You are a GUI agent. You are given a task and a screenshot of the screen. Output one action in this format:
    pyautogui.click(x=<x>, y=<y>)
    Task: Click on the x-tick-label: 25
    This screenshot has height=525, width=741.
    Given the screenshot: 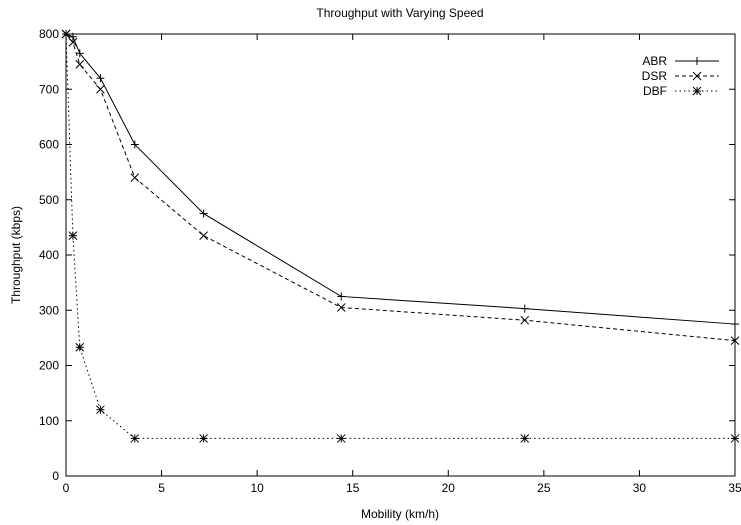 What is the action you would take?
    pyautogui.click(x=544, y=488)
    